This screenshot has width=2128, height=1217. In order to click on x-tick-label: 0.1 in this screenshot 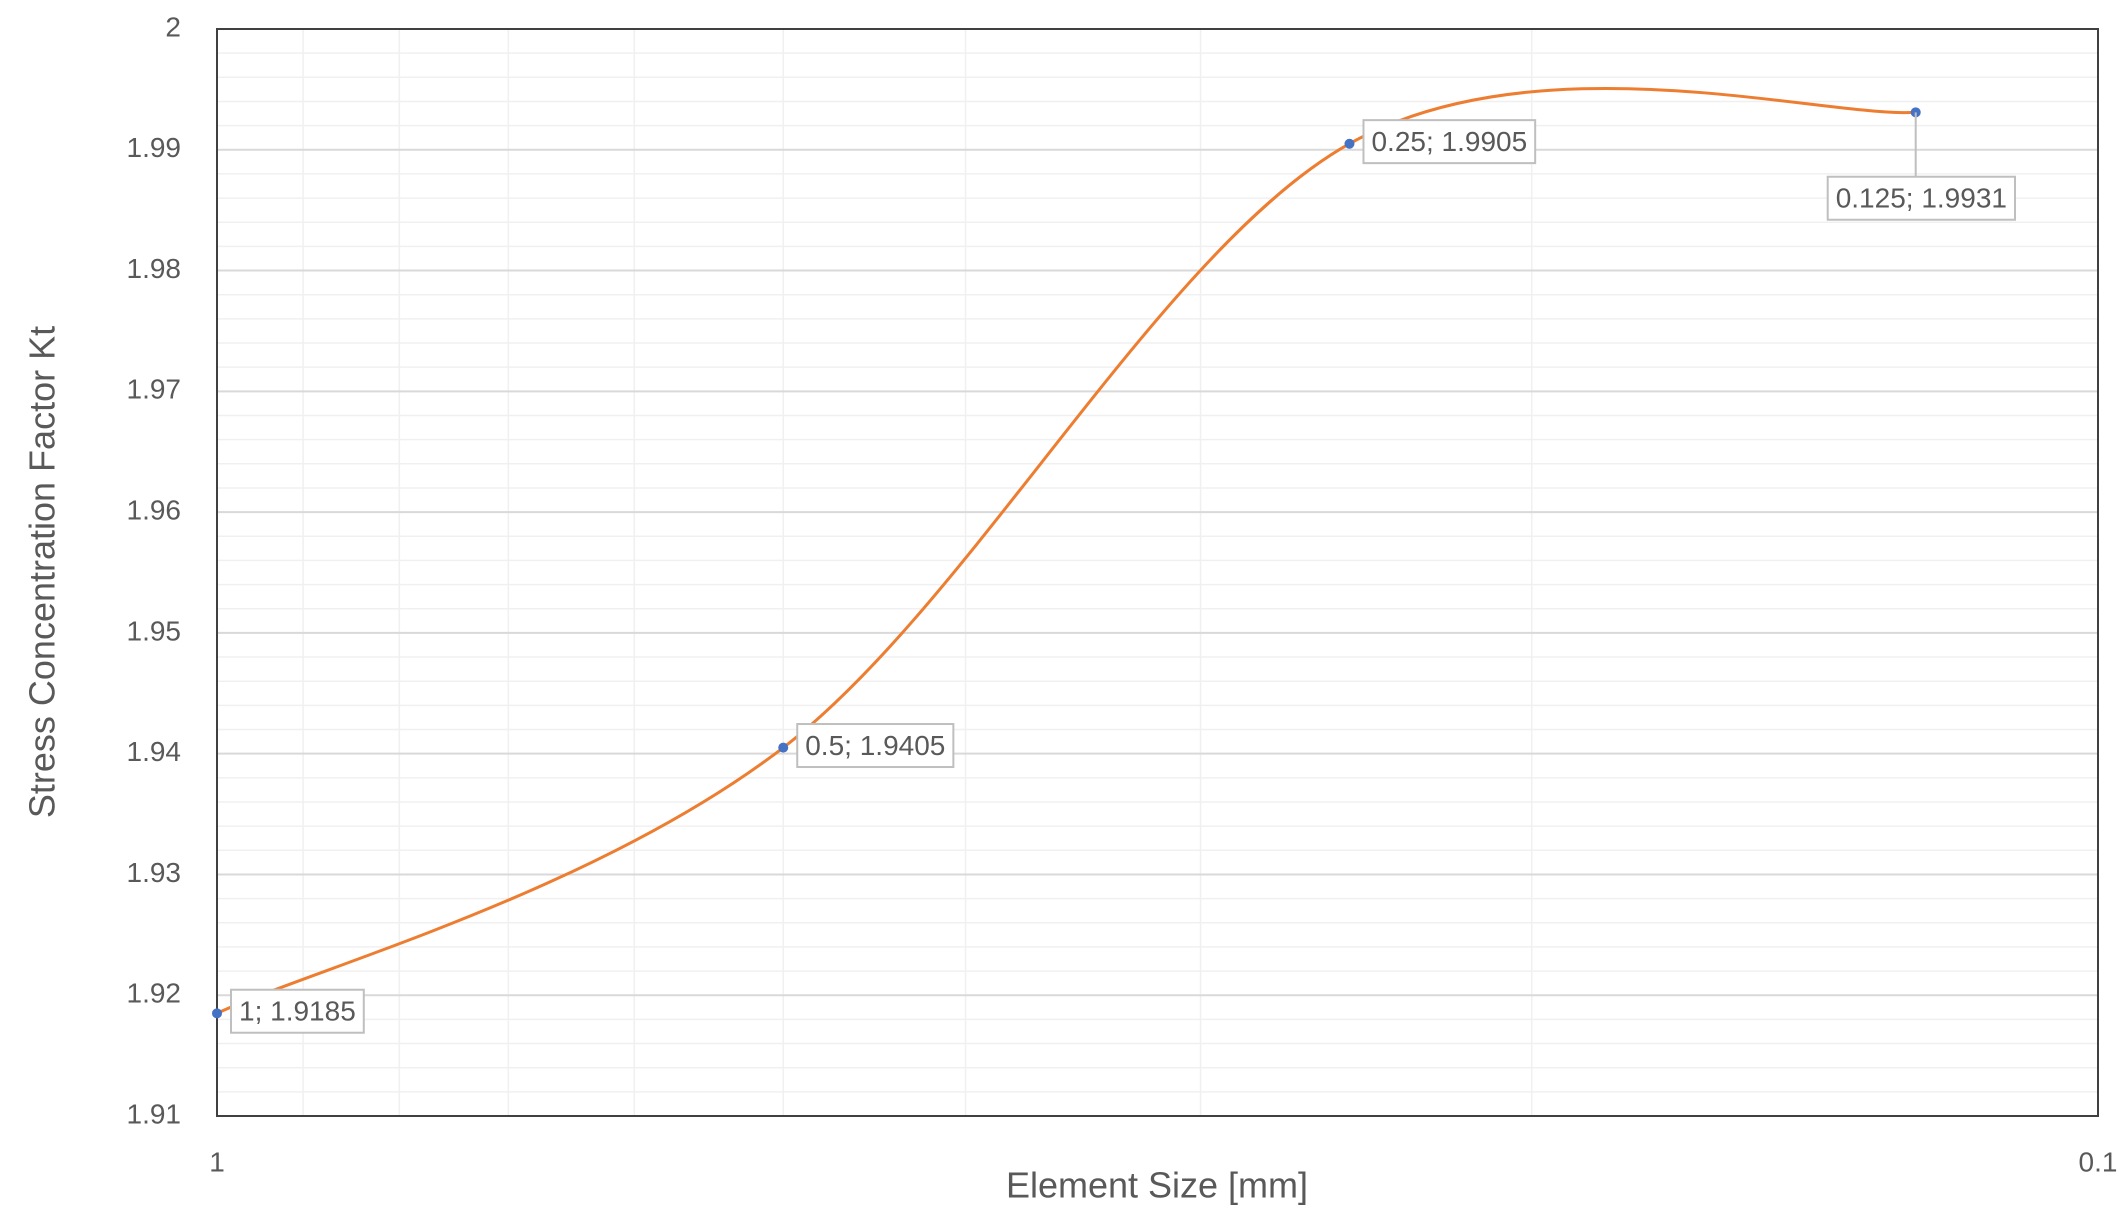, I will do `click(2098, 1161)`.